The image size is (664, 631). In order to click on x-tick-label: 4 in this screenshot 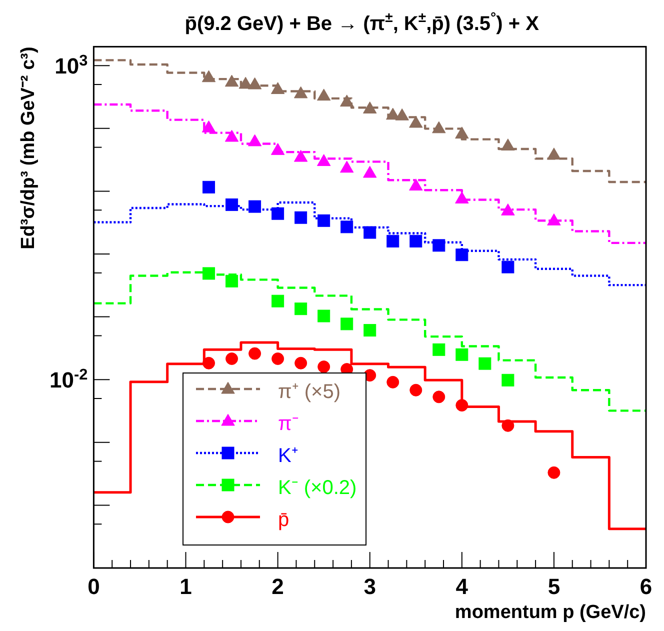, I will do `click(462, 586)`.